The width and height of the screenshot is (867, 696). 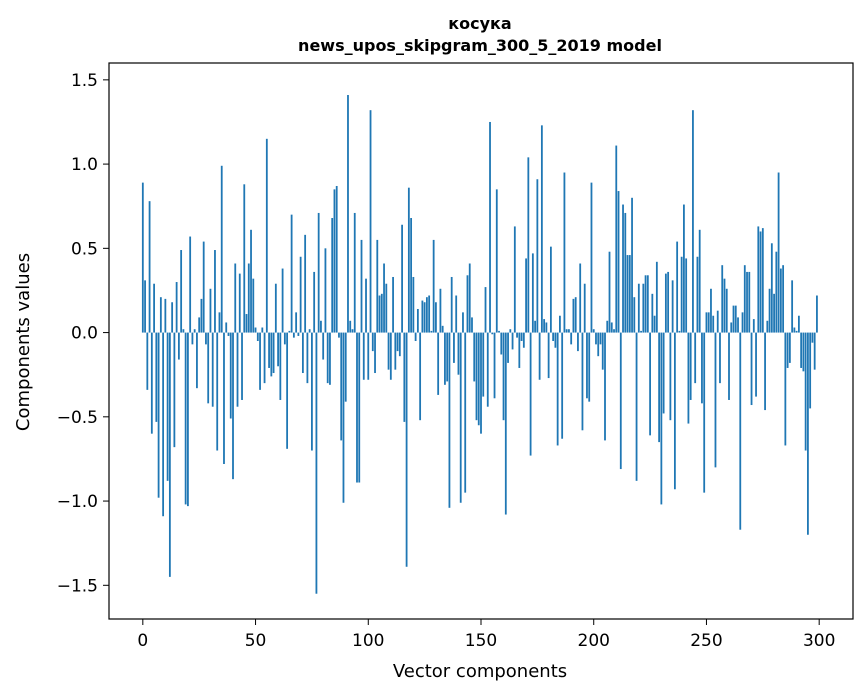 I want to click on x-tick-label: 300, so click(x=819, y=641).